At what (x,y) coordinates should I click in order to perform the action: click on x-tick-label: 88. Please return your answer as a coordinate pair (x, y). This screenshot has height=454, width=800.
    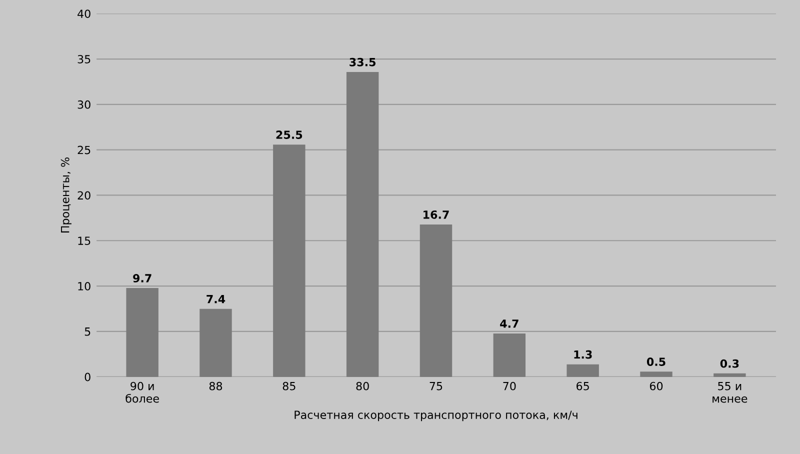
    Looking at the image, I should click on (215, 386).